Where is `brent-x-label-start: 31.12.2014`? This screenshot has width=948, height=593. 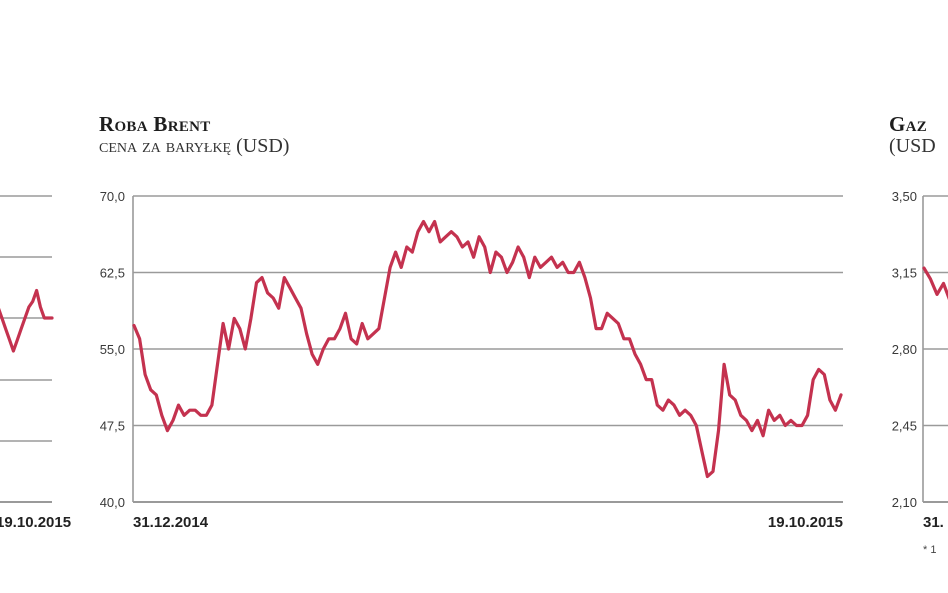 brent-x-label-start: 31.12.2014 is located at coordinates (171, 522).